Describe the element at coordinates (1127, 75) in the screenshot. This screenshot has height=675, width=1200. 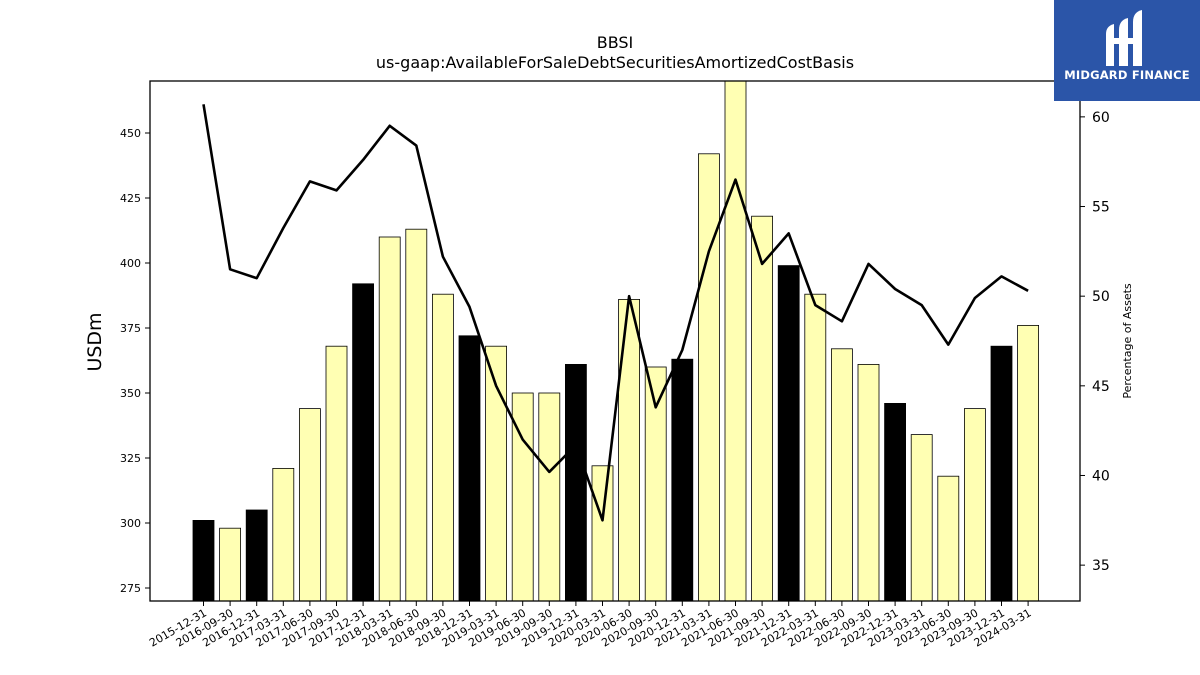
I see `logo-text: MIDGARD FINANCE` at that location.